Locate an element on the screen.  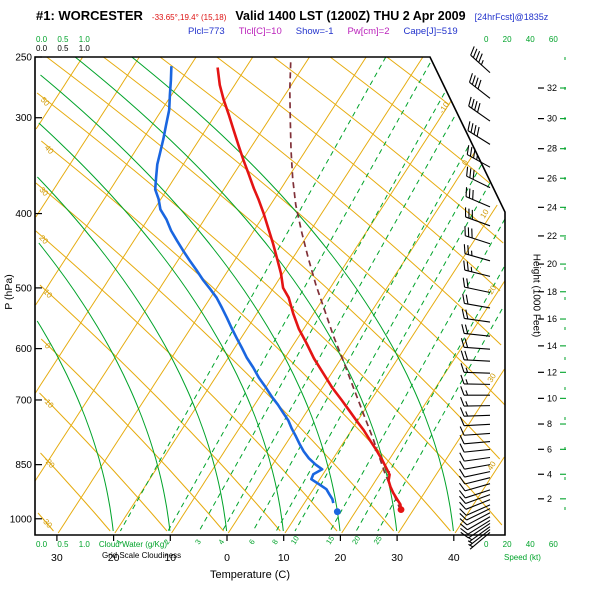
mixing-ratio-label: 8 is located at coordinates (275, 542).